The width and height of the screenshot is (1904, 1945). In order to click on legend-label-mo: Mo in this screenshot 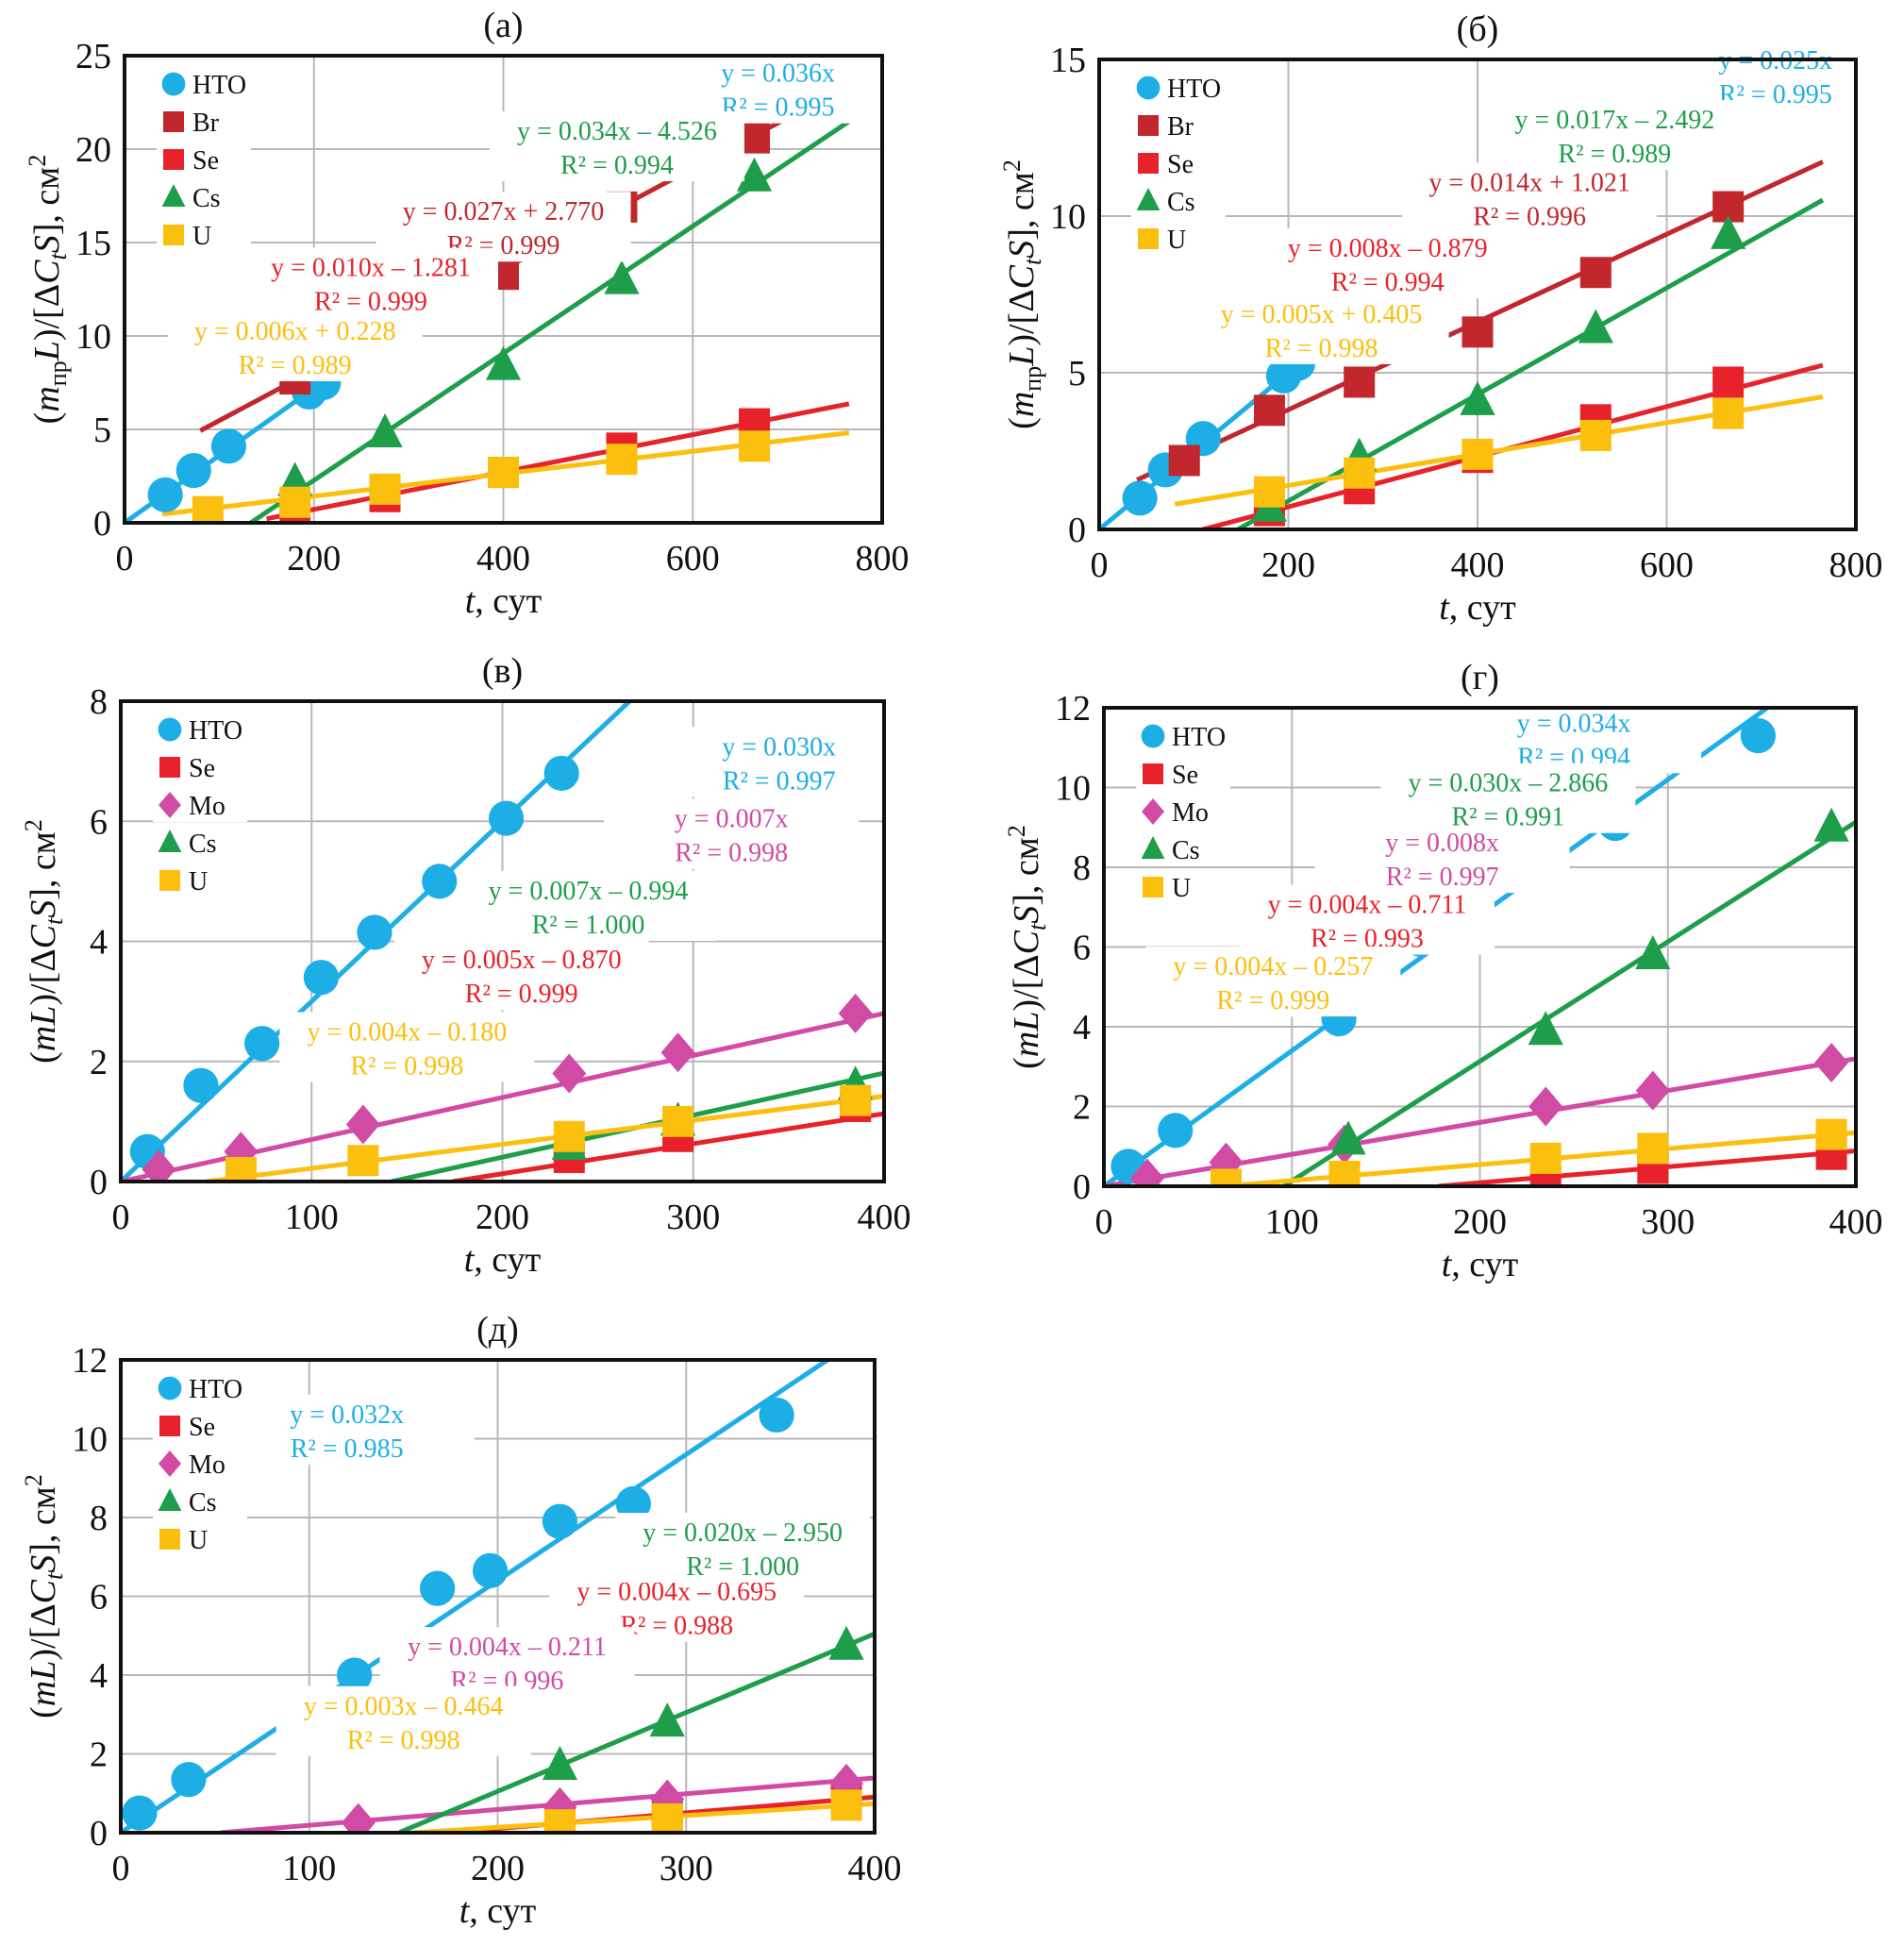, I will do `click(207, 1465)`.